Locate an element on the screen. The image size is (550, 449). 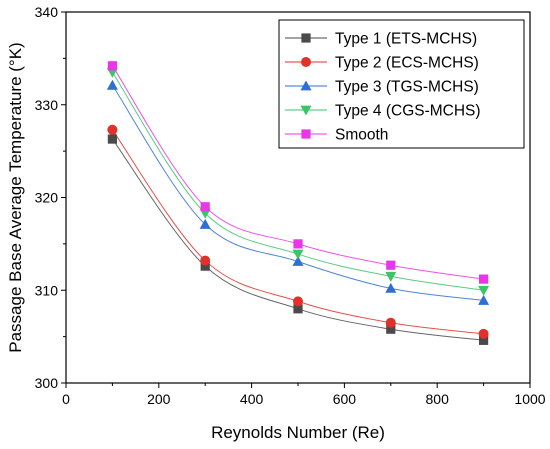
y-tick-label: 330 is located at coordinates (47, 105).